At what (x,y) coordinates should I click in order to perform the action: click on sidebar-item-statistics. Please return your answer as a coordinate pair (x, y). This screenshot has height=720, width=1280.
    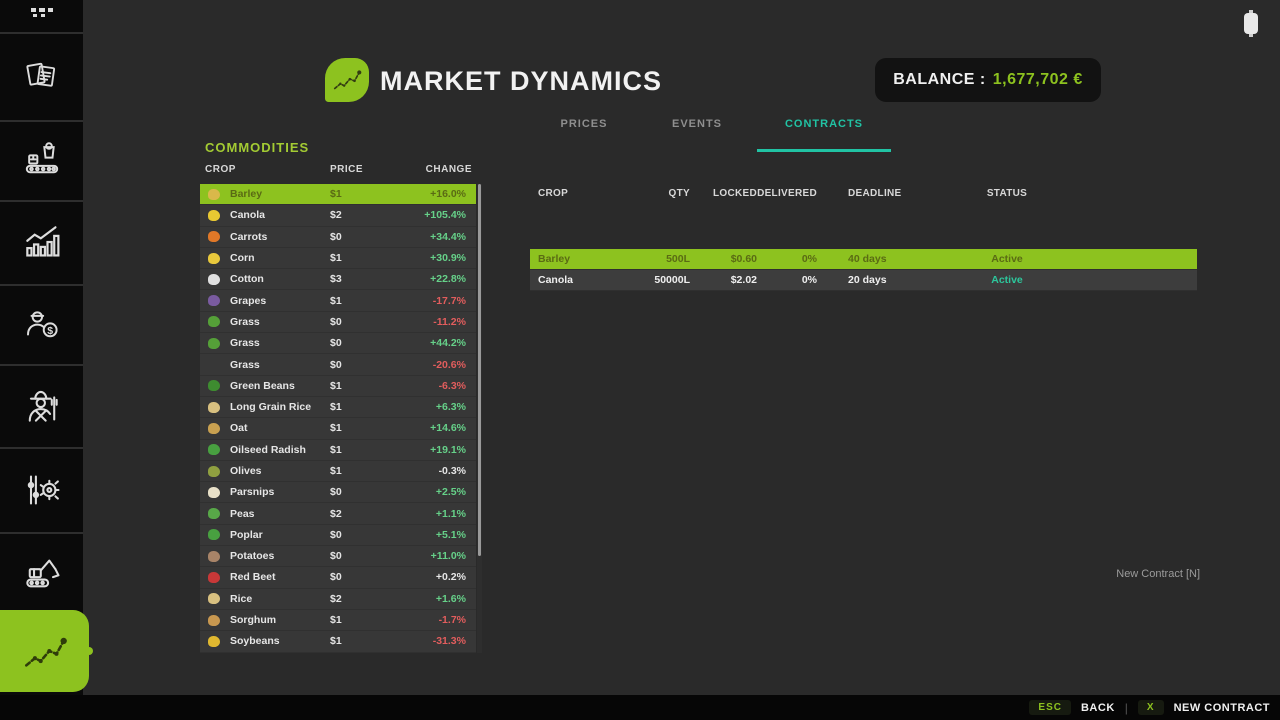
    Looking at the image, I should click on (41, 241).